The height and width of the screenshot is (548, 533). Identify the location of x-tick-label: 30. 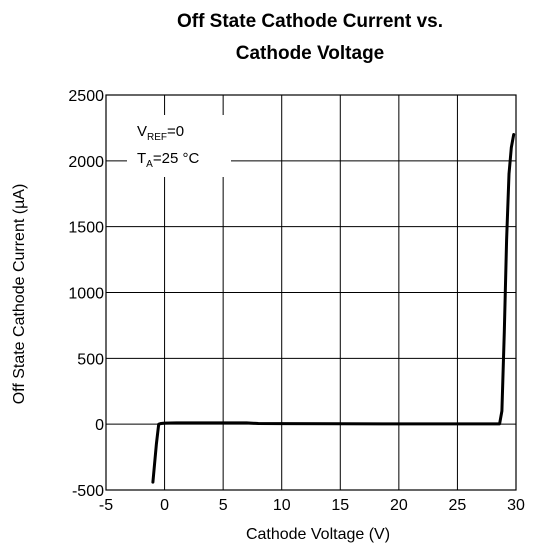
(516, 505).